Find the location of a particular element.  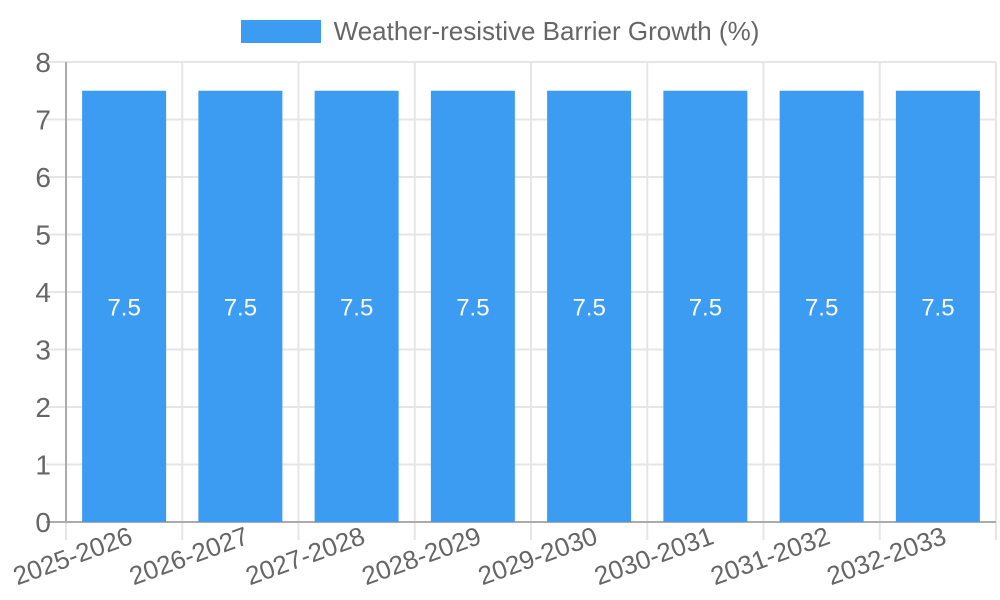

bar-2027-2028 is located at coordinates (356, 306).